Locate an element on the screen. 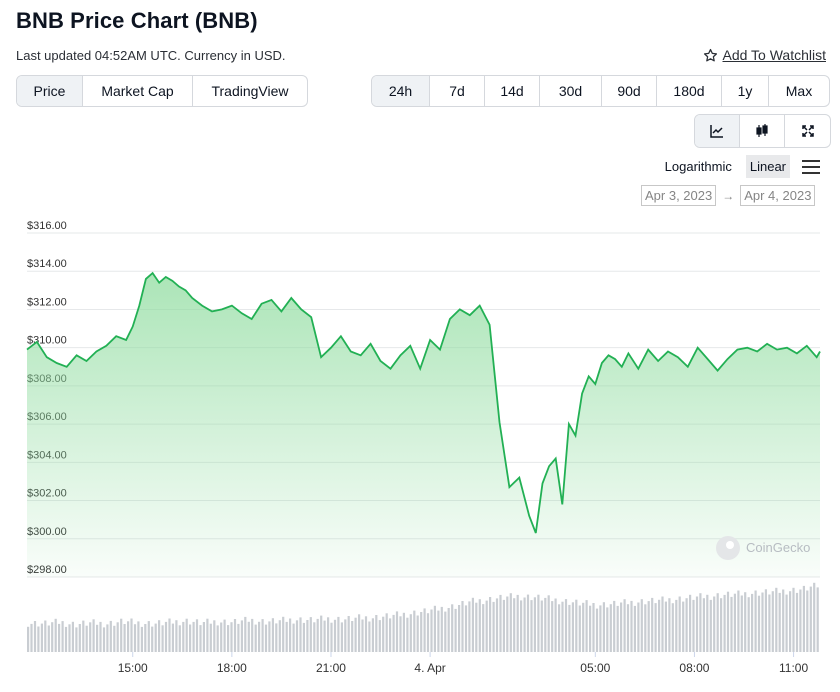 This screenshot has width=840, height=692. date-to-input: Apr 4, 2023 is located at coordinates (778, 195).